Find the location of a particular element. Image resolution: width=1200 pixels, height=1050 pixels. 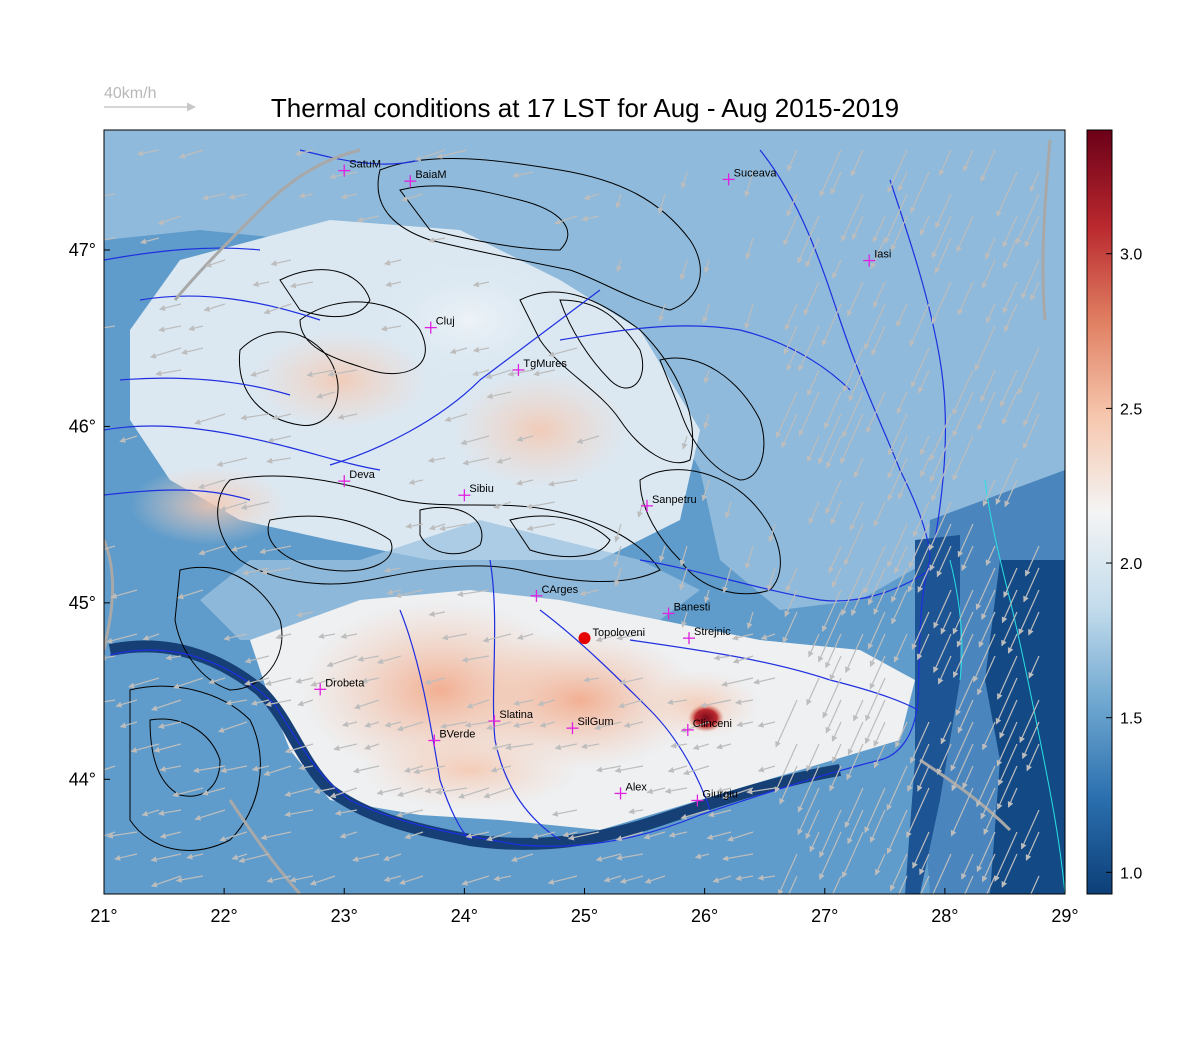

station-marker: Suceava is located at coordinates (749, 176).